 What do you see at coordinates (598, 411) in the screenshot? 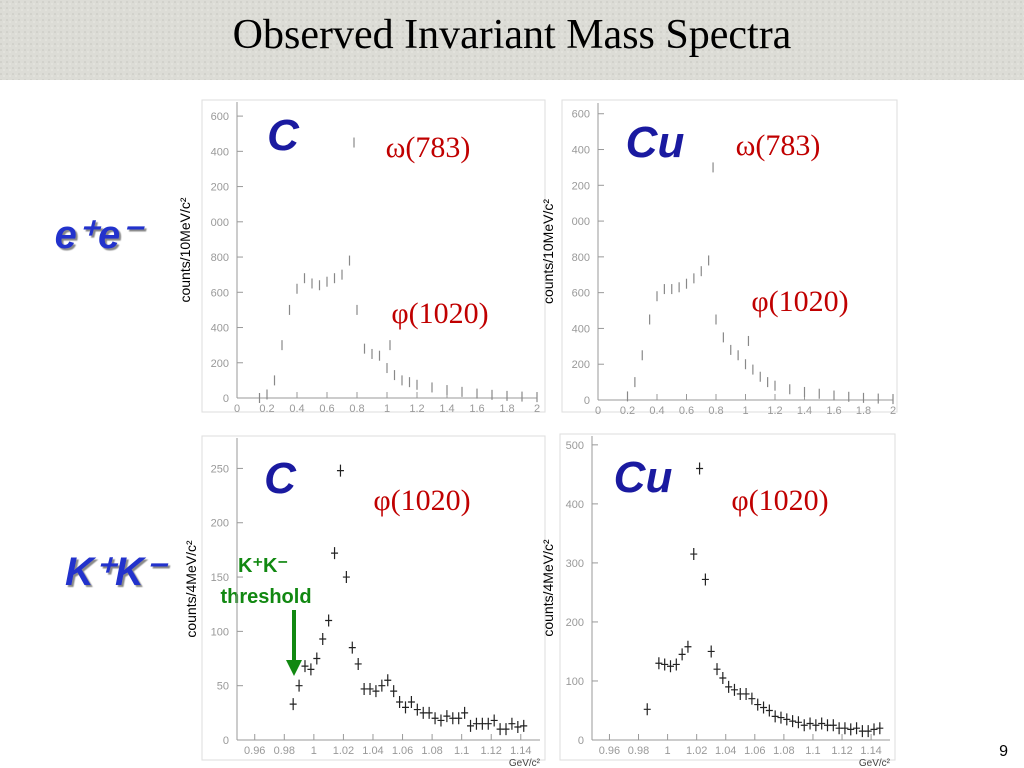
I see `x-tick-label: 0` at bounding box center [598, 411].